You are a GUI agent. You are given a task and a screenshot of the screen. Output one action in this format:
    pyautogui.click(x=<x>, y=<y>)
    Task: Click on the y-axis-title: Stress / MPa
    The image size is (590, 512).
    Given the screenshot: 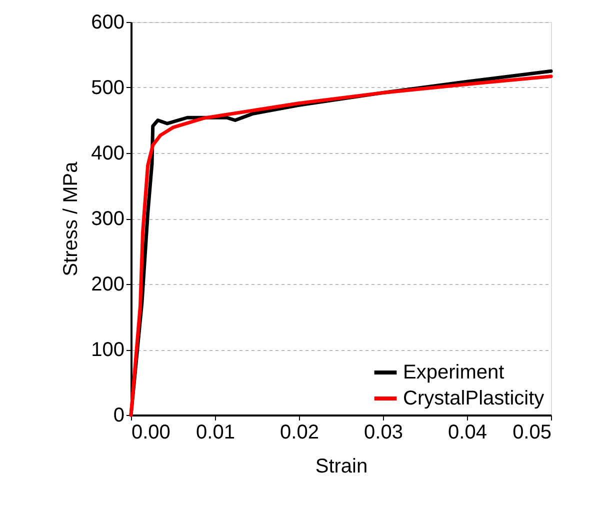 What is the action you would take?
    pyautogui.click(x=71, y=218)
    